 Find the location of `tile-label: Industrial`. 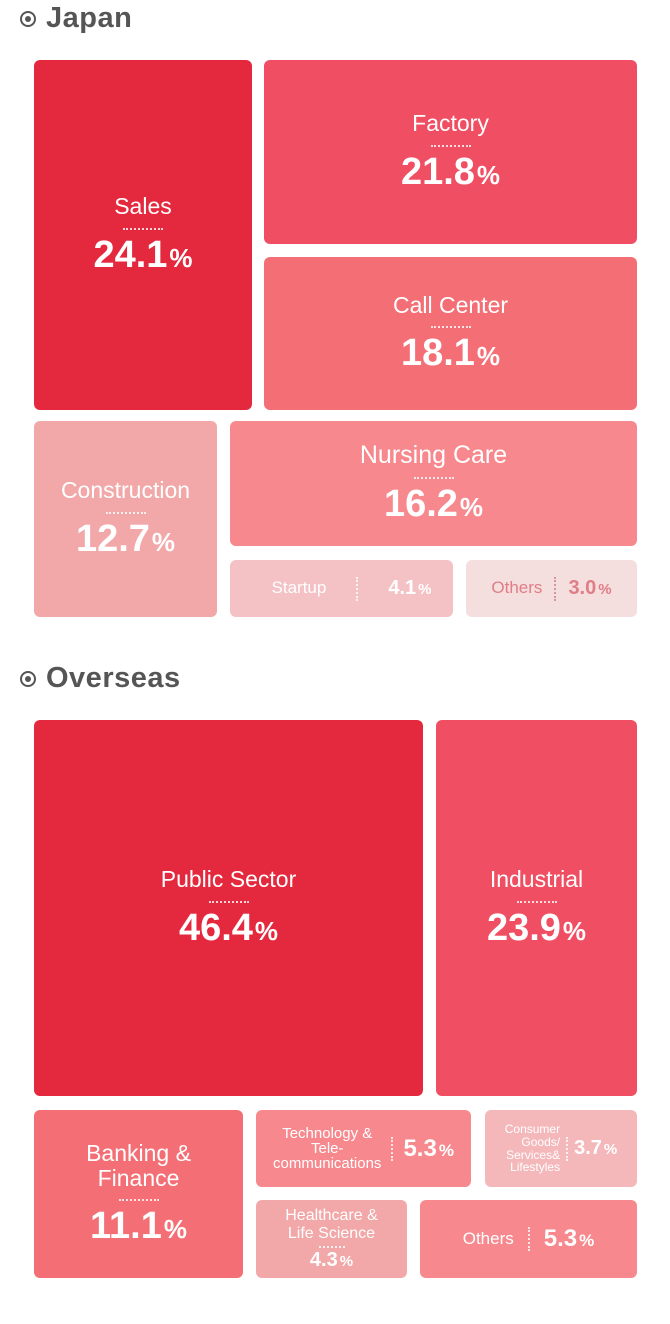

tile-label: Industrial is located at coordinates (536, 879).